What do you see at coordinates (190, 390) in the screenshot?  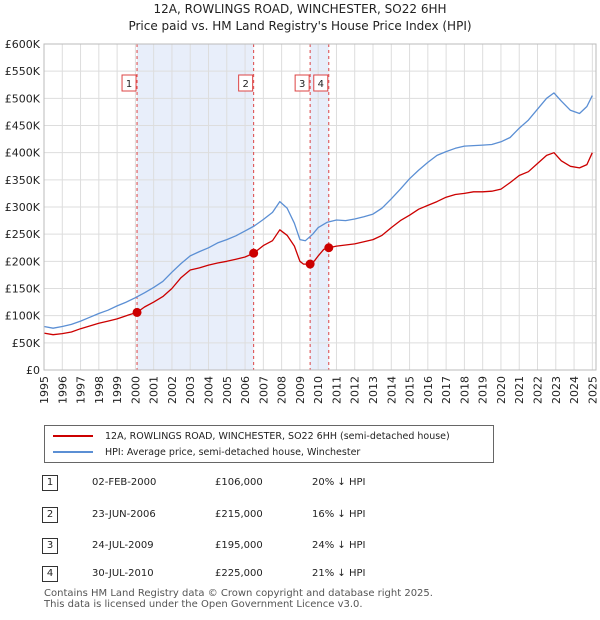 I see `x-tick-label: 2003` at bounding box center [190, 390].